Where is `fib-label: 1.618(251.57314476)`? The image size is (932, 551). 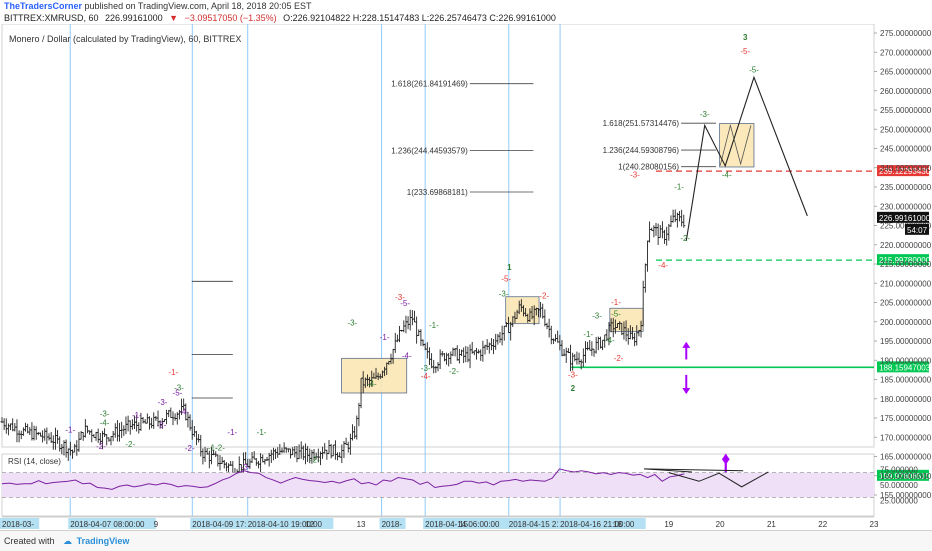
fib-label: 1.618(251.57314476) is located at coordinates (641, 123).